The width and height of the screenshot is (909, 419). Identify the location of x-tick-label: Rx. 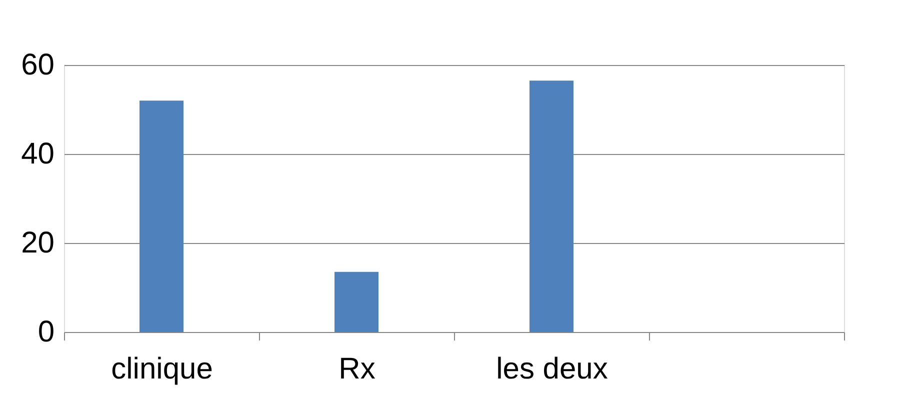
(357, 369).